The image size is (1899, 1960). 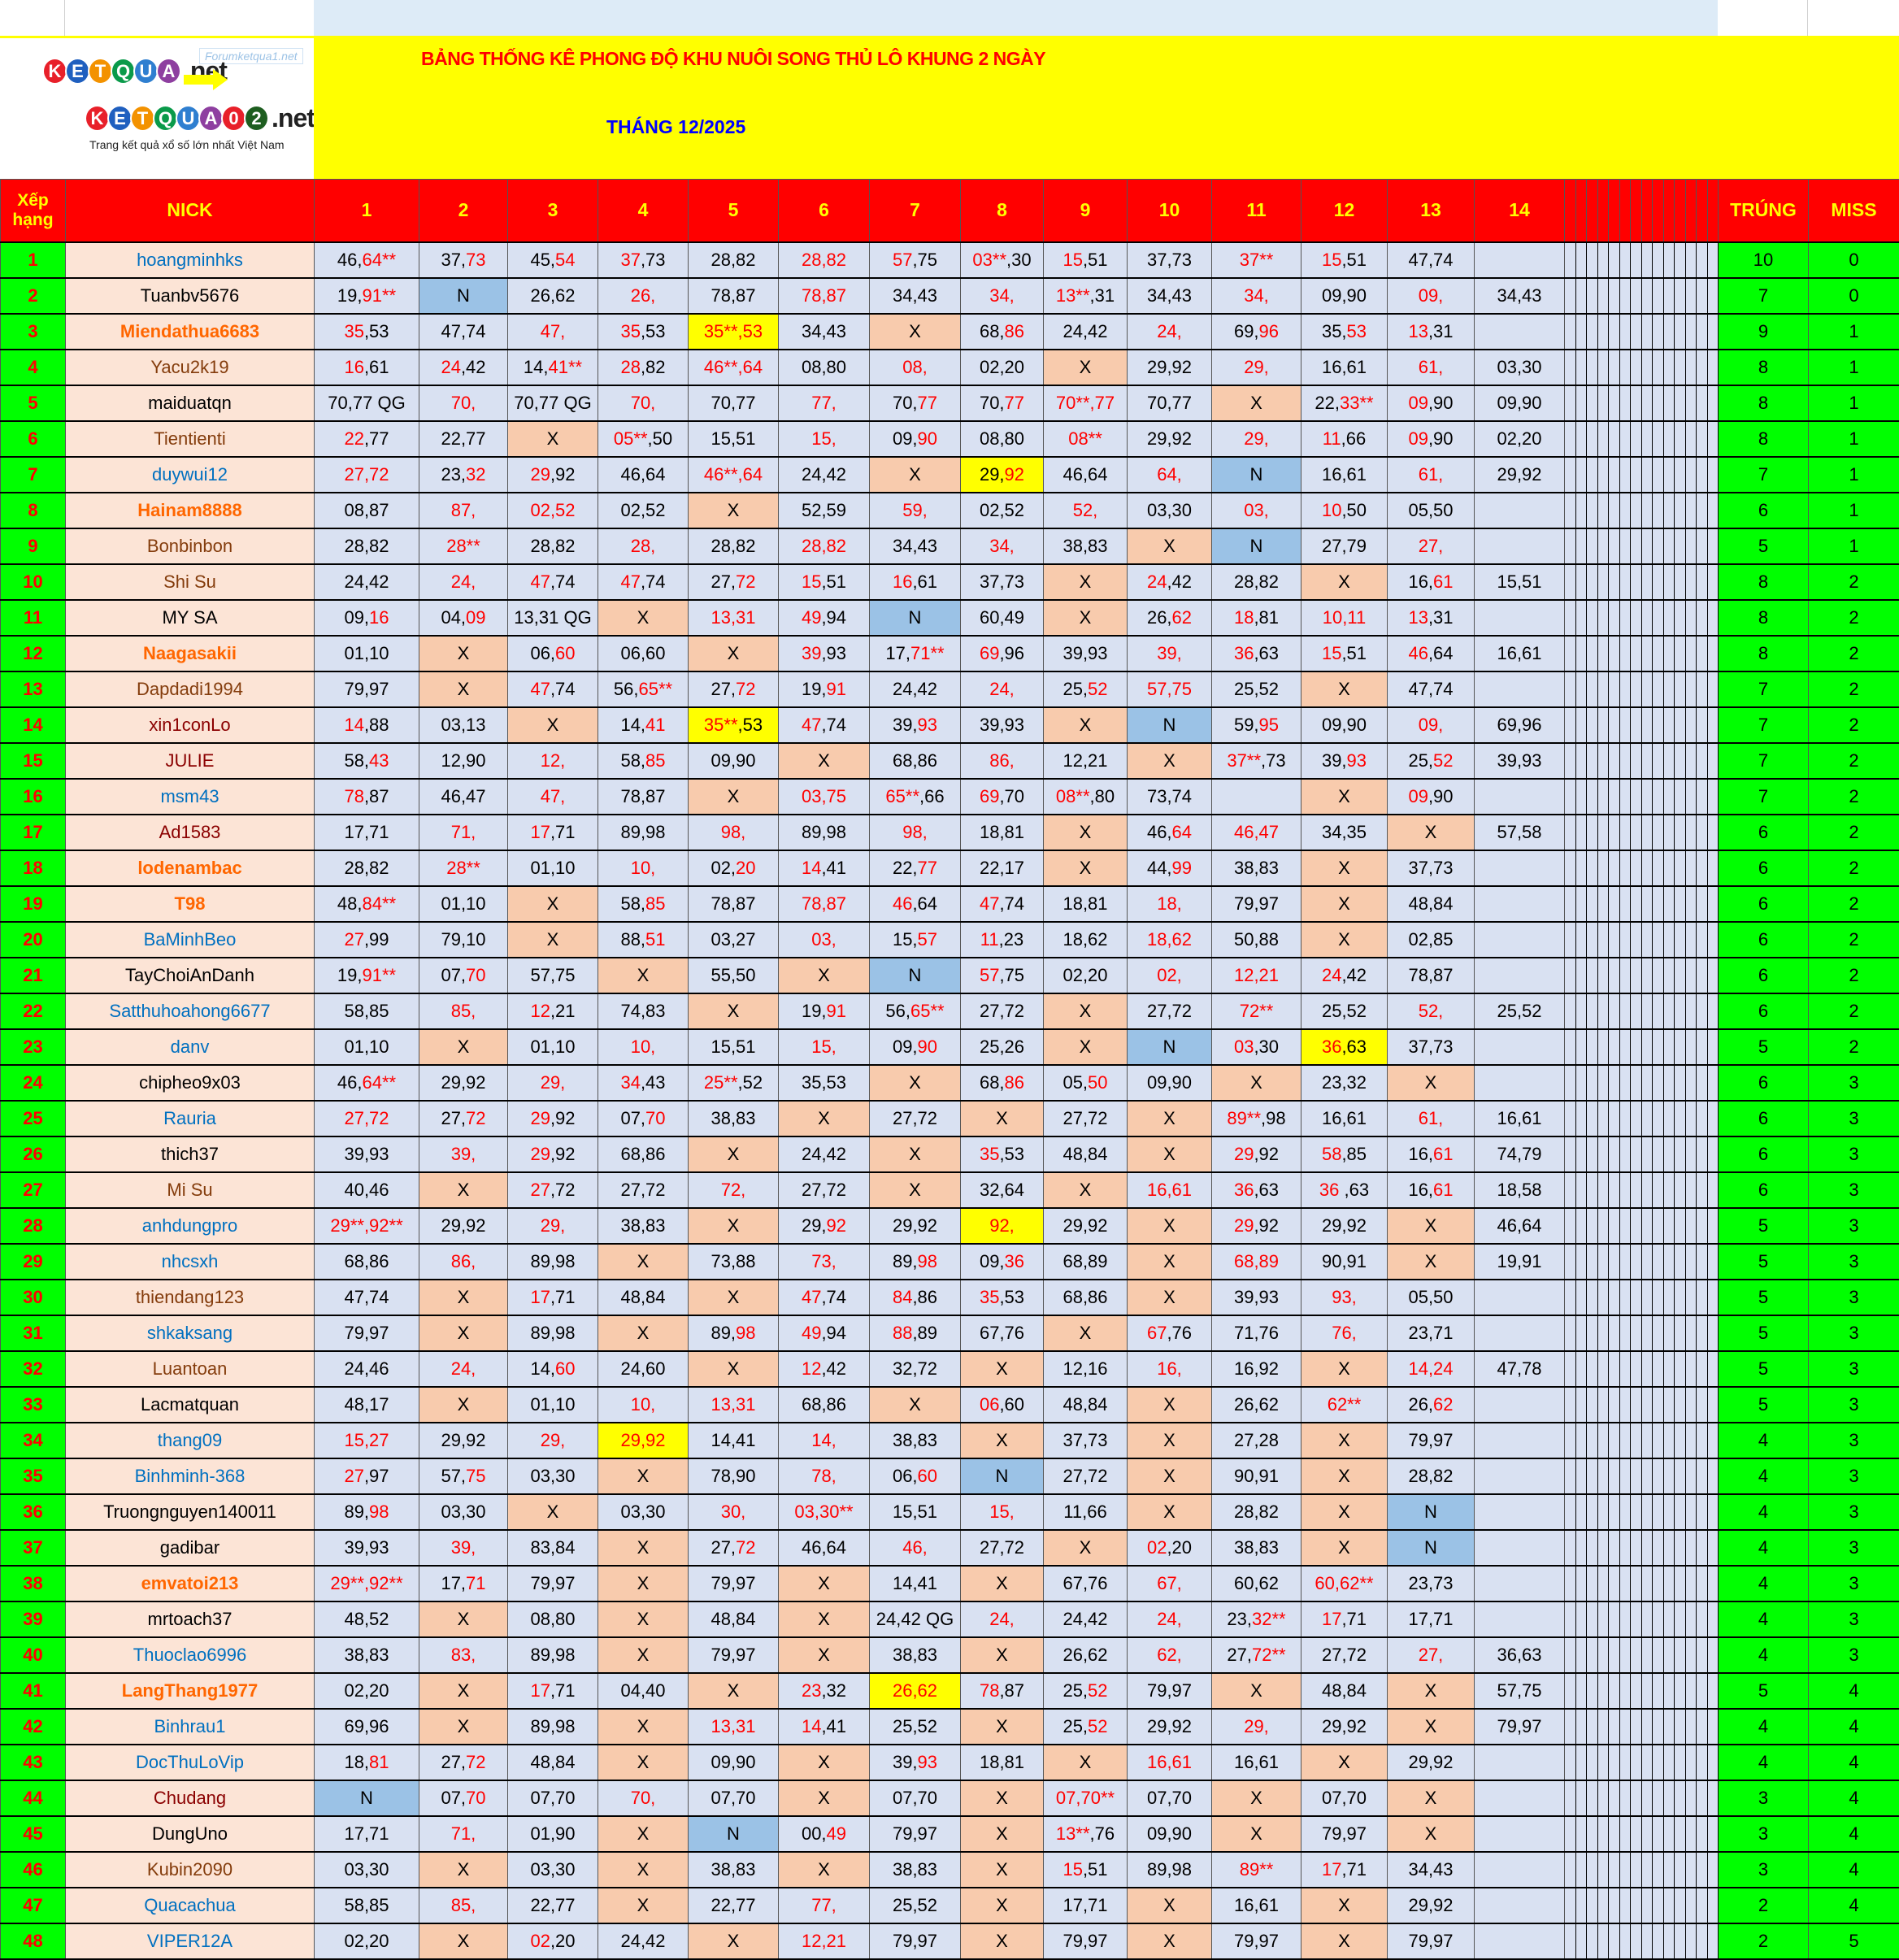 What do you see at coordinates (366, 1296) in the screenshot?
I see `pick-number: 47,74` at bounding box center [366, 1296].